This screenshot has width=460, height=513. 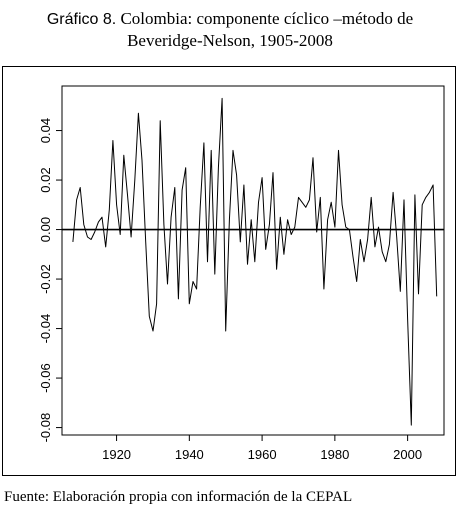 I want to click on y-tick-label: -0.02, so click(x=45, y=279).